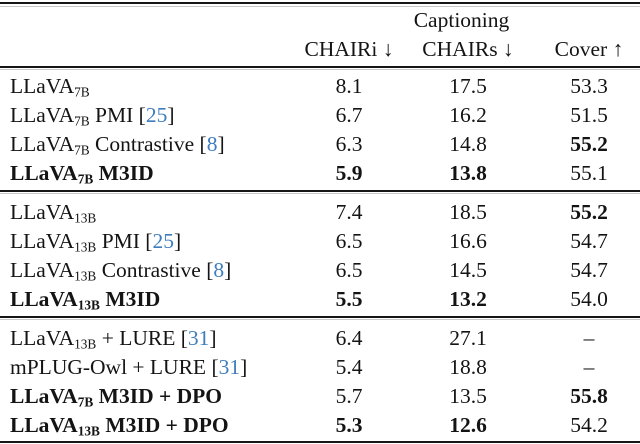  What do you see at coordinates (150, 396) in the screenshot?
I see `row-label: LLaVA7B M3ID + DPO` at bounding box center [150, 396].